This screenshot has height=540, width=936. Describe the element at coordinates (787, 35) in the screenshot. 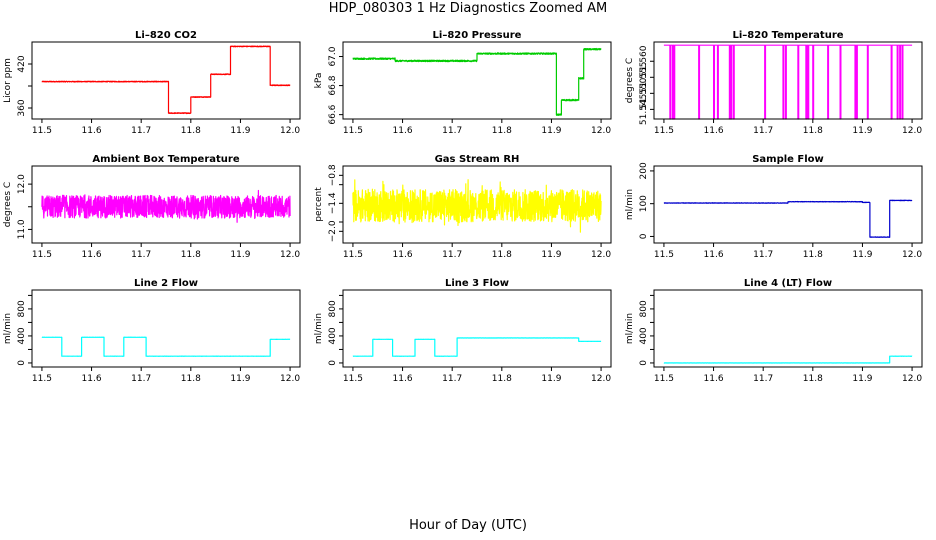

I see `panel-title: Li–820 Temperature` at that location.